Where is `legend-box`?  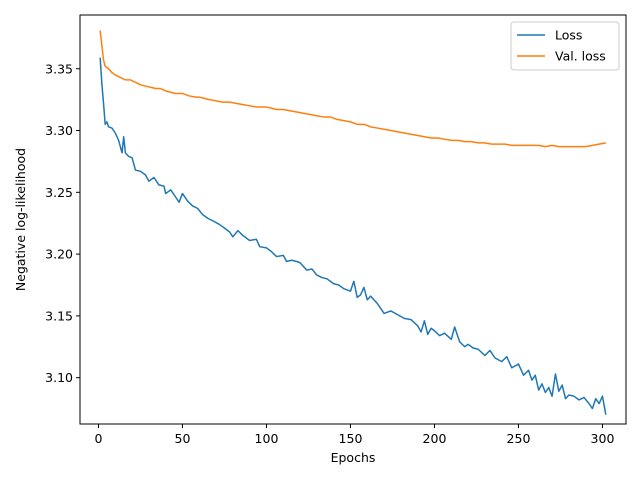 legend-box is located at coordinates (565, 46).